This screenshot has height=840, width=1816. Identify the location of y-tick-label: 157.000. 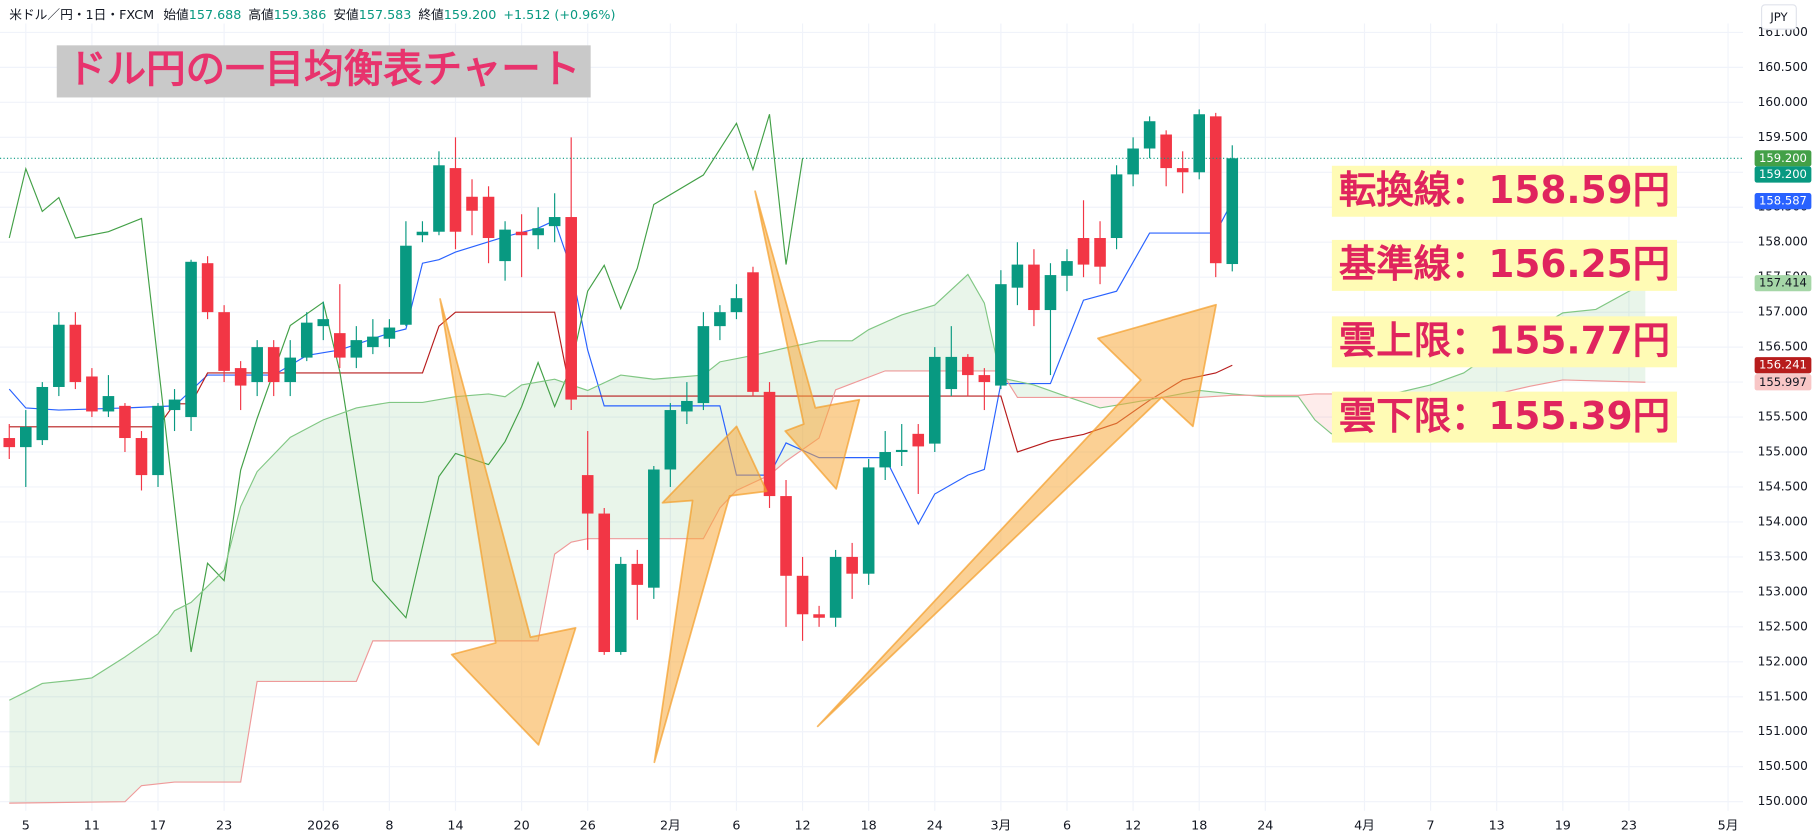
(1783, 312).